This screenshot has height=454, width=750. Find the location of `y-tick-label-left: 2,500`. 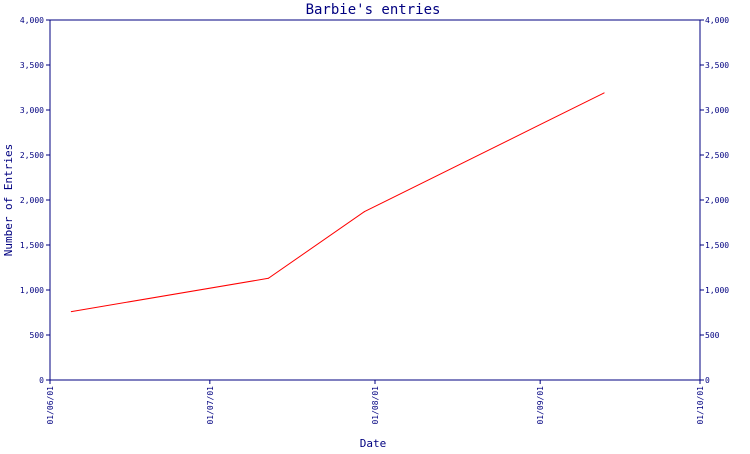

y-tick-label-left: 2,500 is located at coordinates (32, 155).